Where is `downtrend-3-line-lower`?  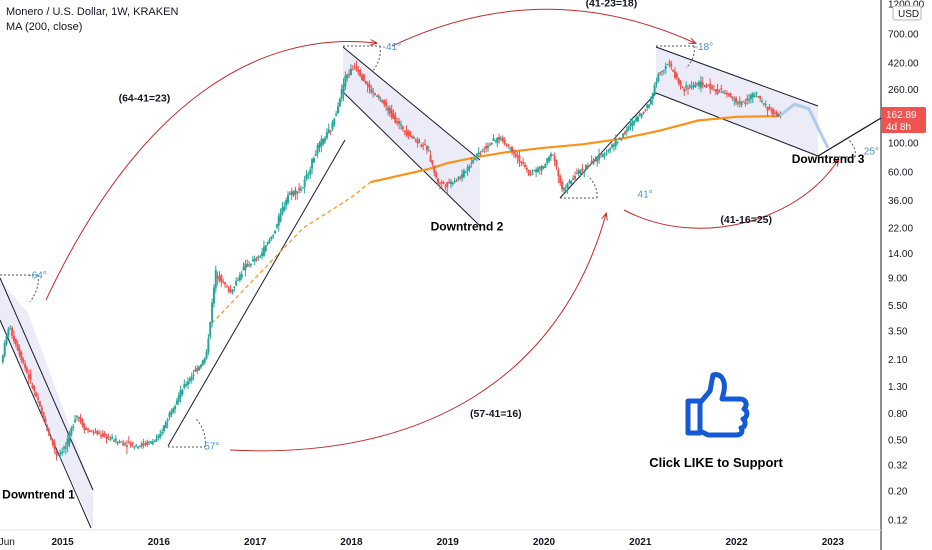
downtrend-3-line-lower is located at coordinates (737, 124).